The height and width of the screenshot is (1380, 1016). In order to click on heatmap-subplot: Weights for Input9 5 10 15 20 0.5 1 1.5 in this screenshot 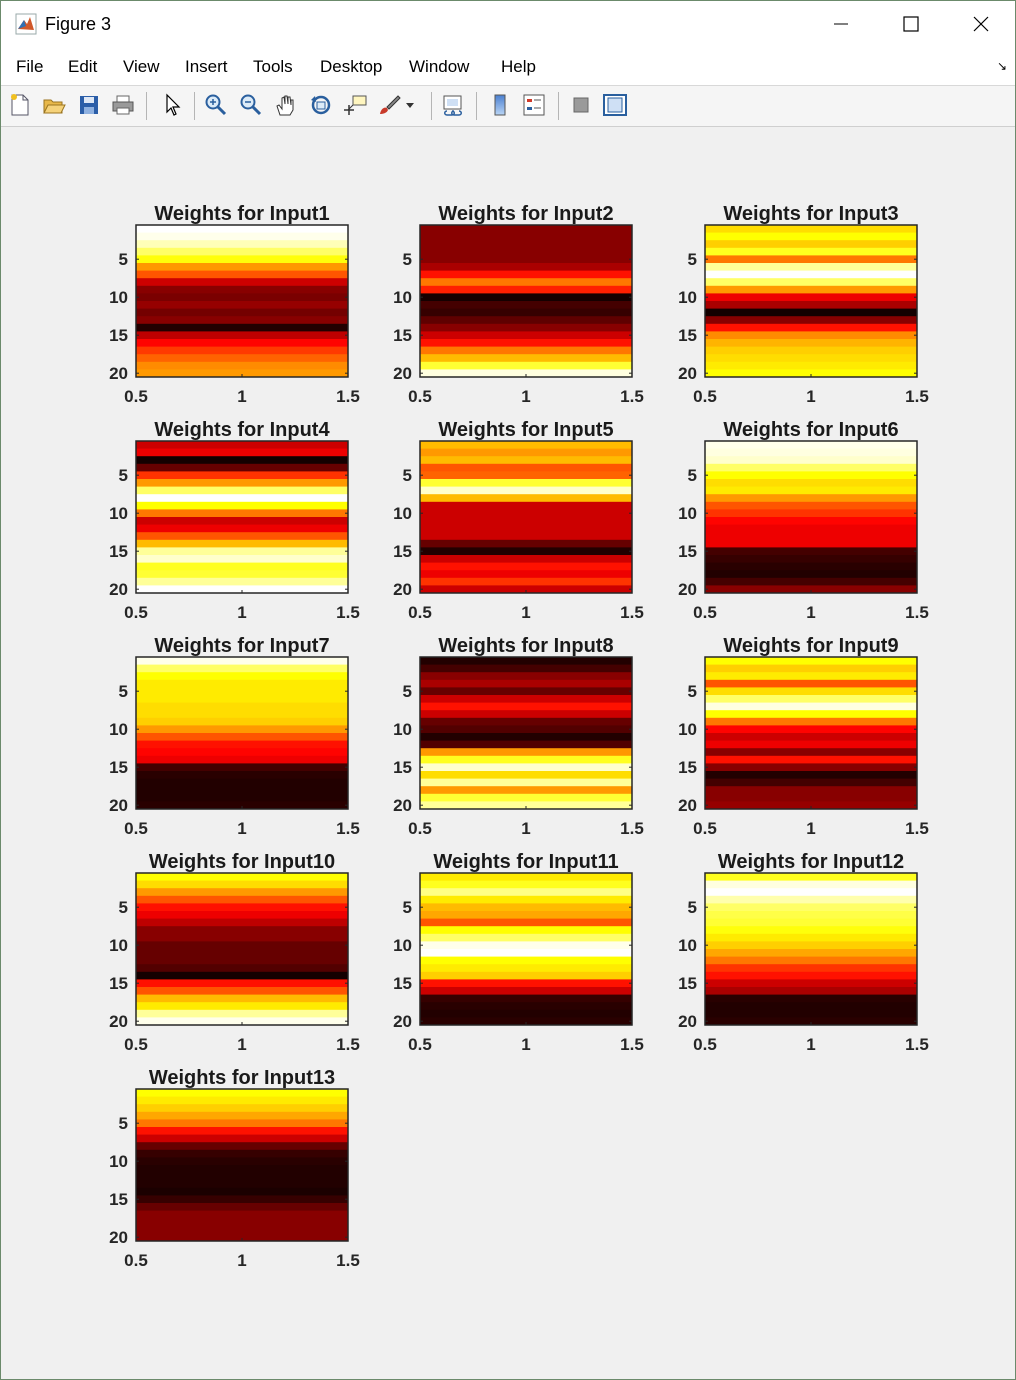, I will do `click(803, 736)`.